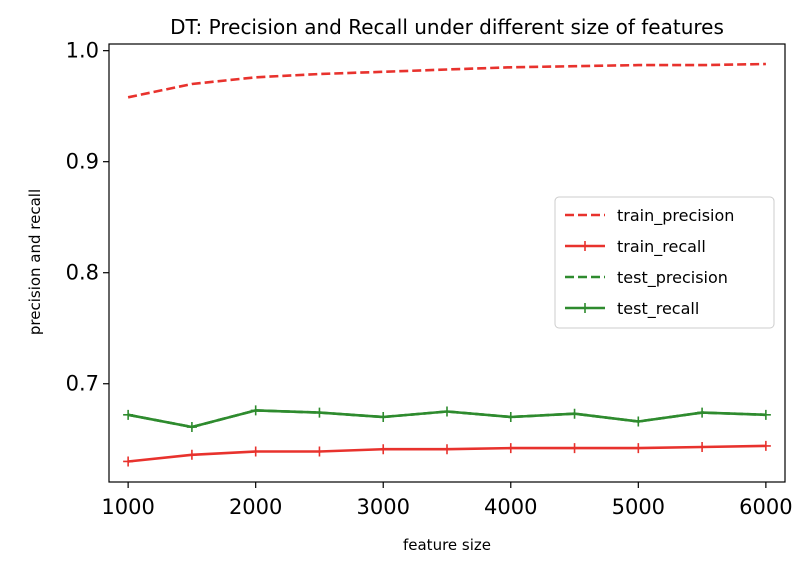 This screenshot has width=810, height=566. What do you see at coordinates (638, 507) in the screenshot?
I see `x-tick-label: 5000` at bounding box center [638, 507].